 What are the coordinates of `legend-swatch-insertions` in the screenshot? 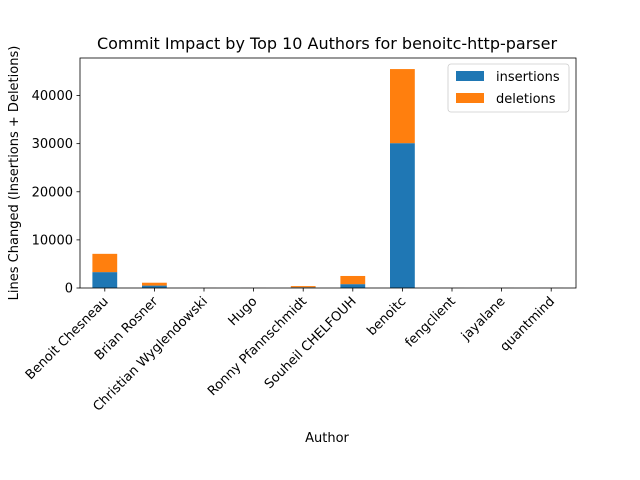 It's located at (470, 76).